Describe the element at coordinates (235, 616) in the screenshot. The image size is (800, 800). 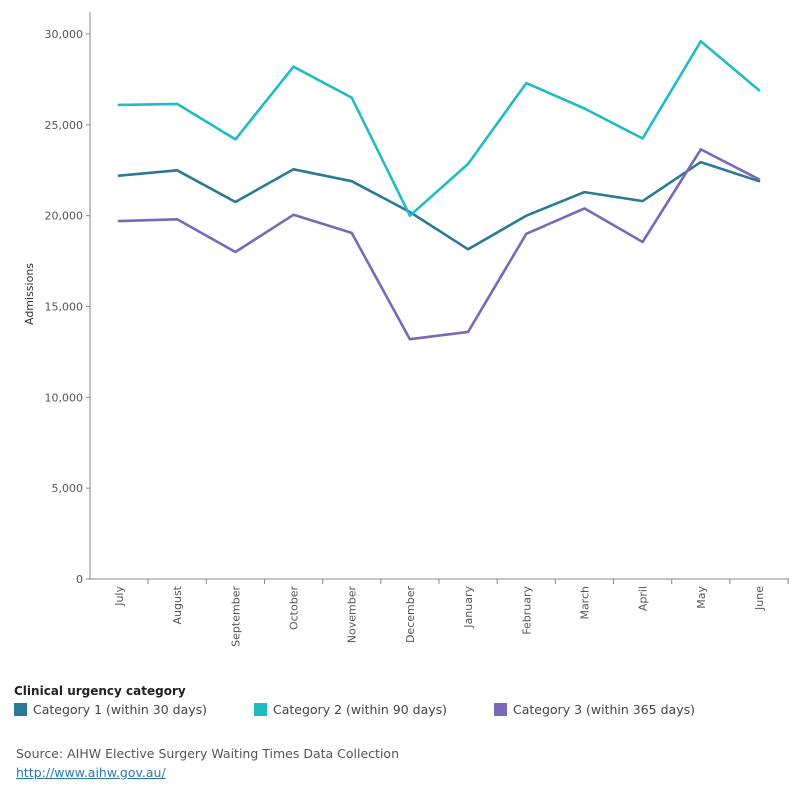
I see `x-tick-label: September` at that location.